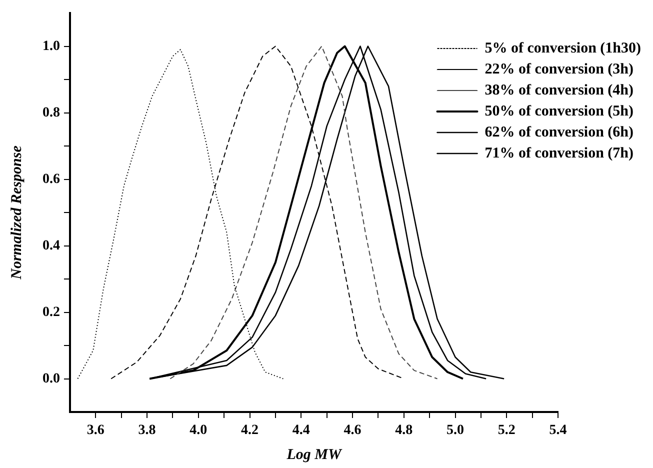 The image size is (653, 468). Describe the element at coordinates (559, 90) in the screenshot. I see `legend-label: 38% of conversion (4h)` at that location.